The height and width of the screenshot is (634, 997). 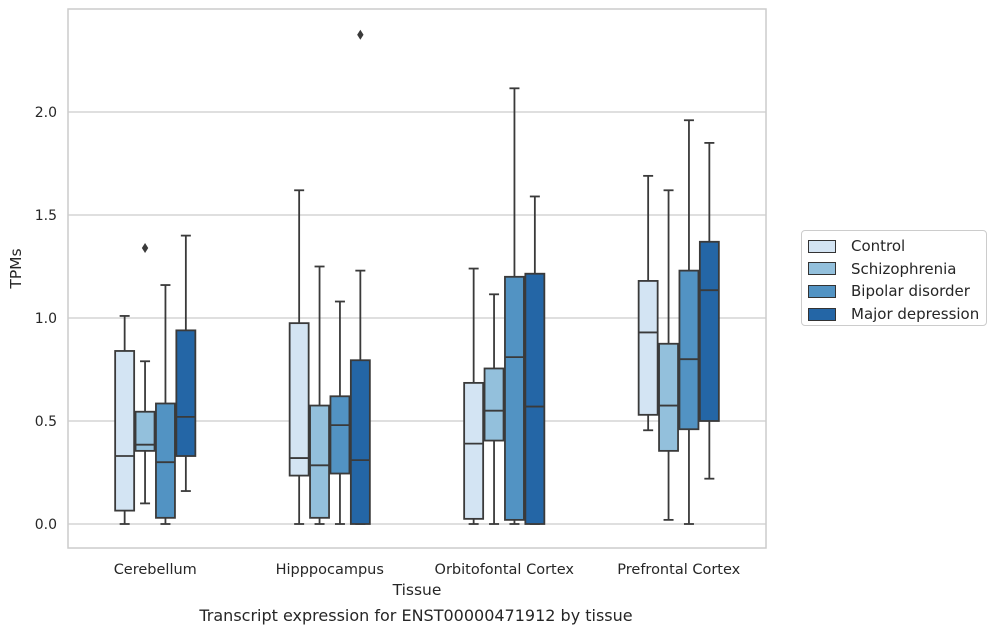 I want to click on y-tick-label: 2.0, so click(x=46, y=113).